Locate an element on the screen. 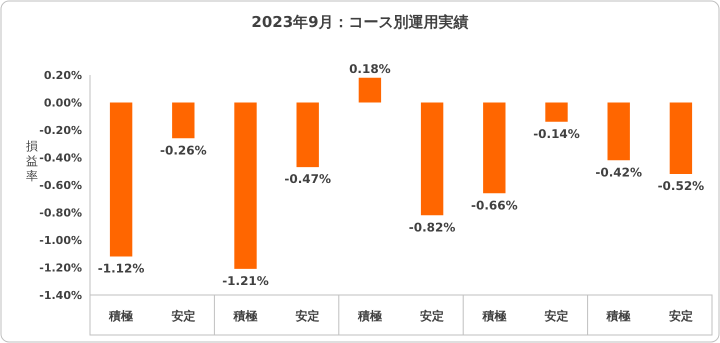  data-label: -0.14% is located at coordinates (556, 133).